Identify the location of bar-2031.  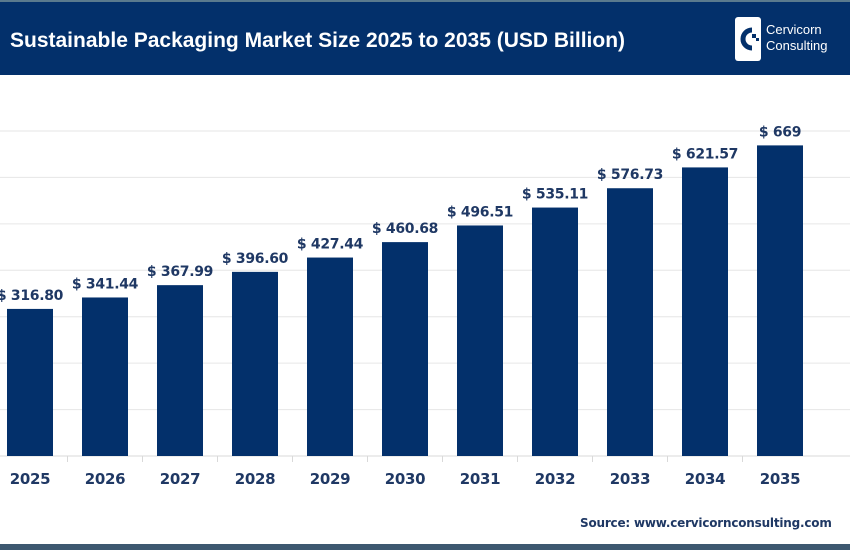
(480, 340).